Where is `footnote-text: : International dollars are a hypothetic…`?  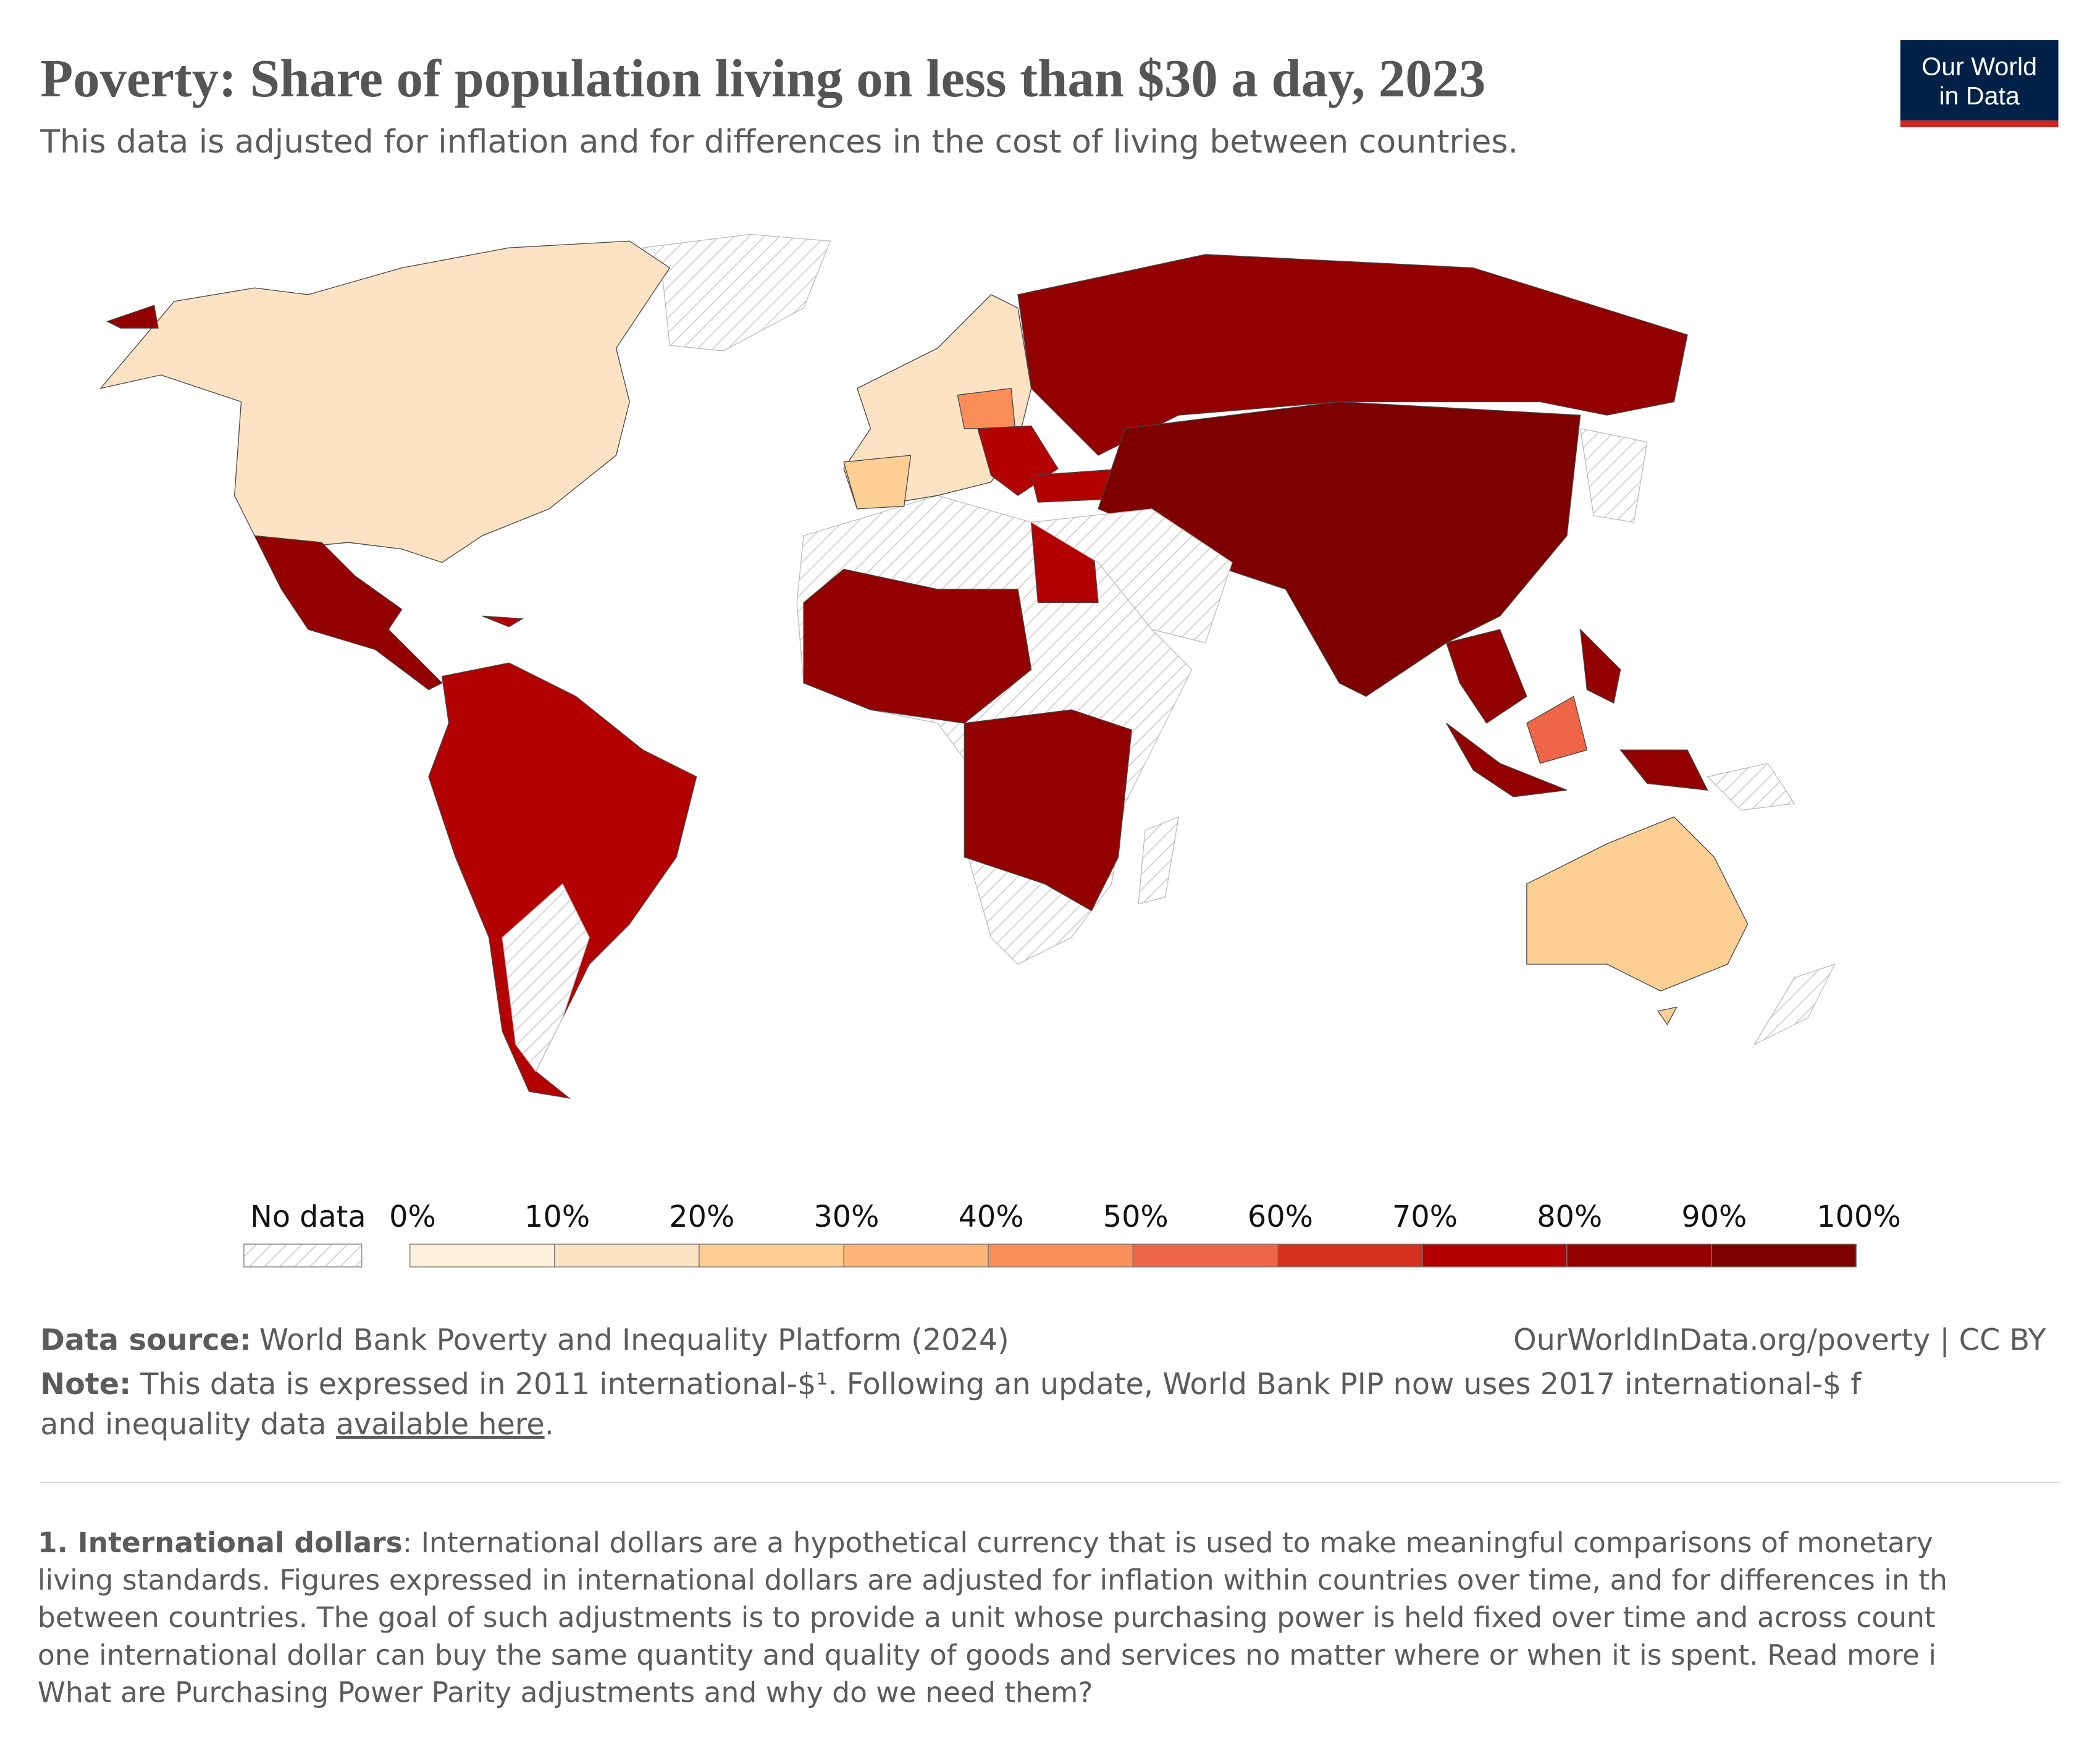
footnote-text: : International dollars are a hypothetic… is located at coordinates (1168, 1543).